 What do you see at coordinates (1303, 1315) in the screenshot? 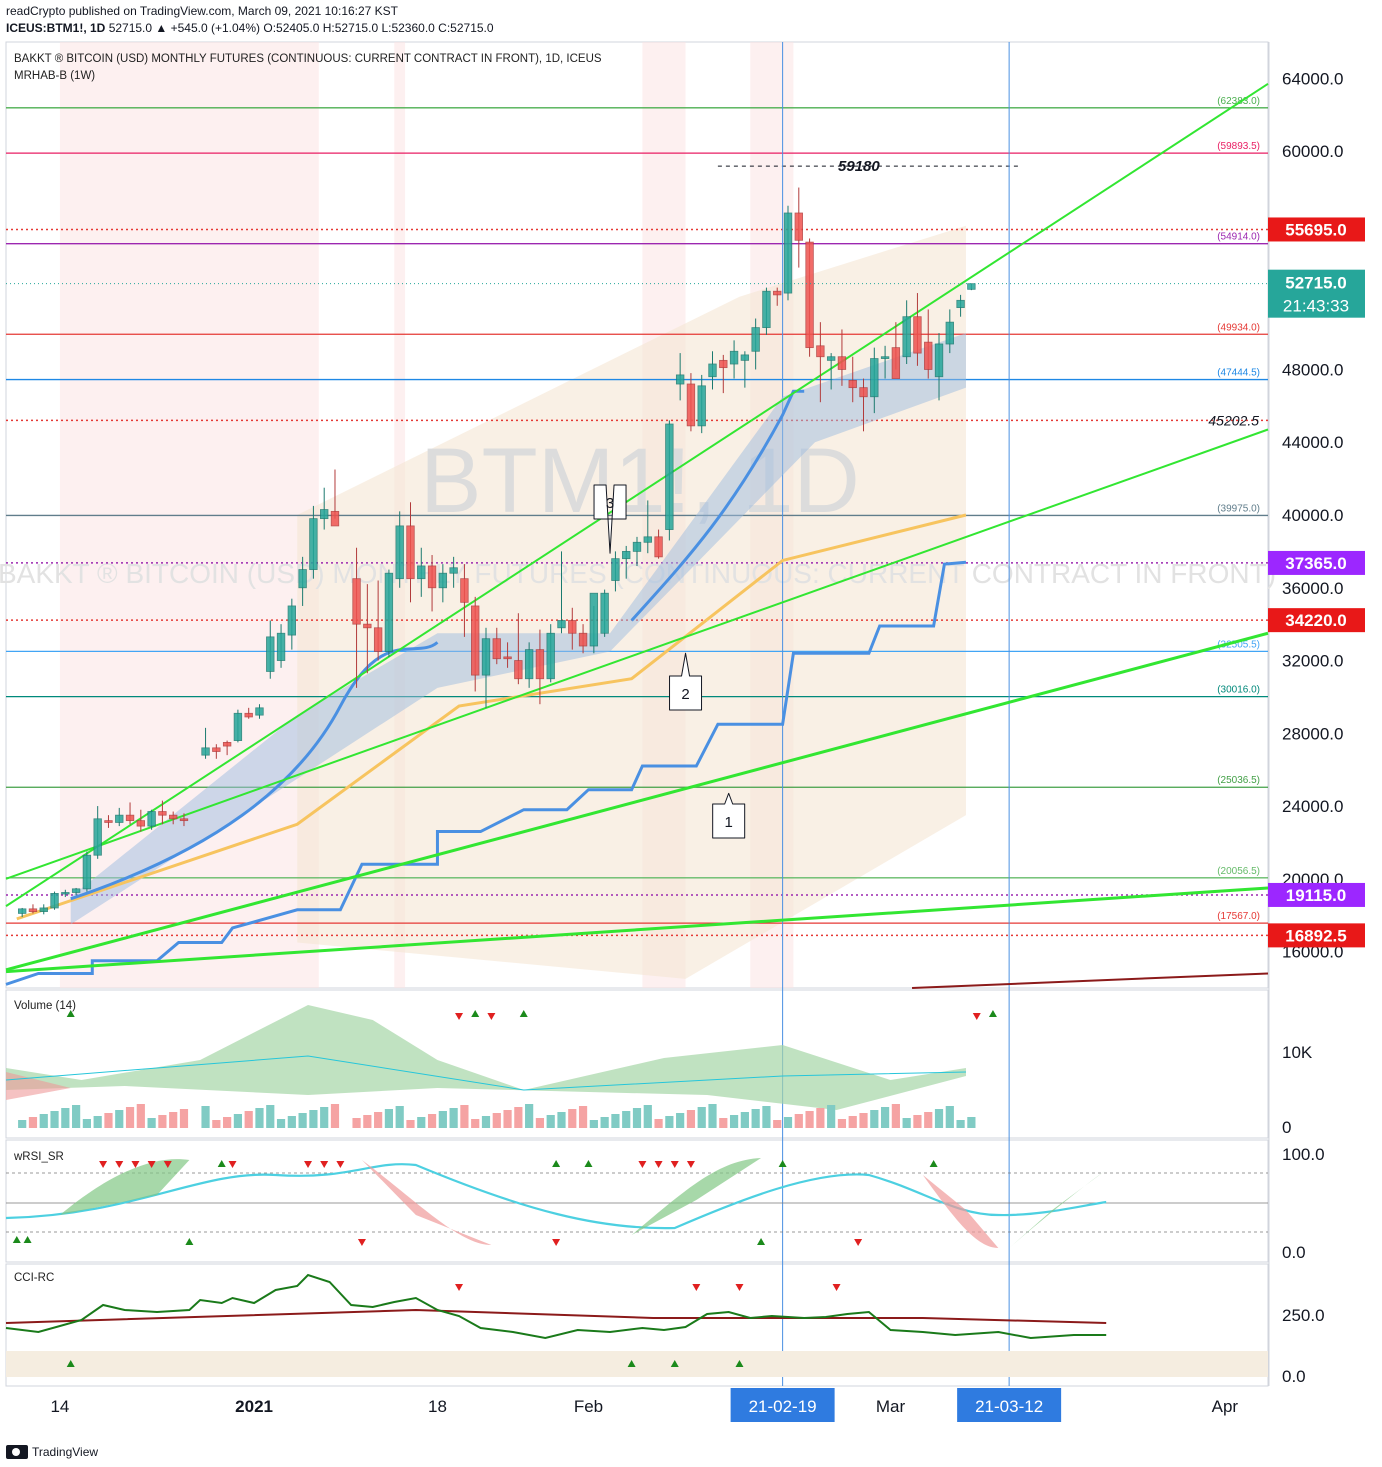
I see `cci-tick-label: 250.0` at bounding box center [1303, 1315].